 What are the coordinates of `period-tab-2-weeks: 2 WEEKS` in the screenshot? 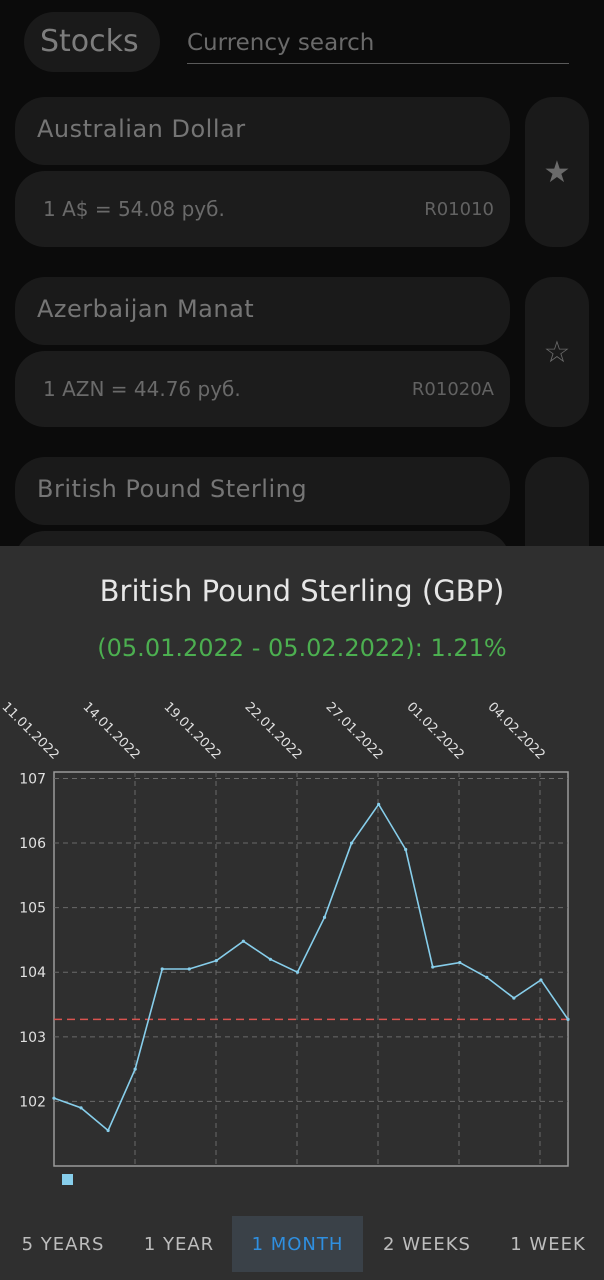 It's located at (427, 1244).